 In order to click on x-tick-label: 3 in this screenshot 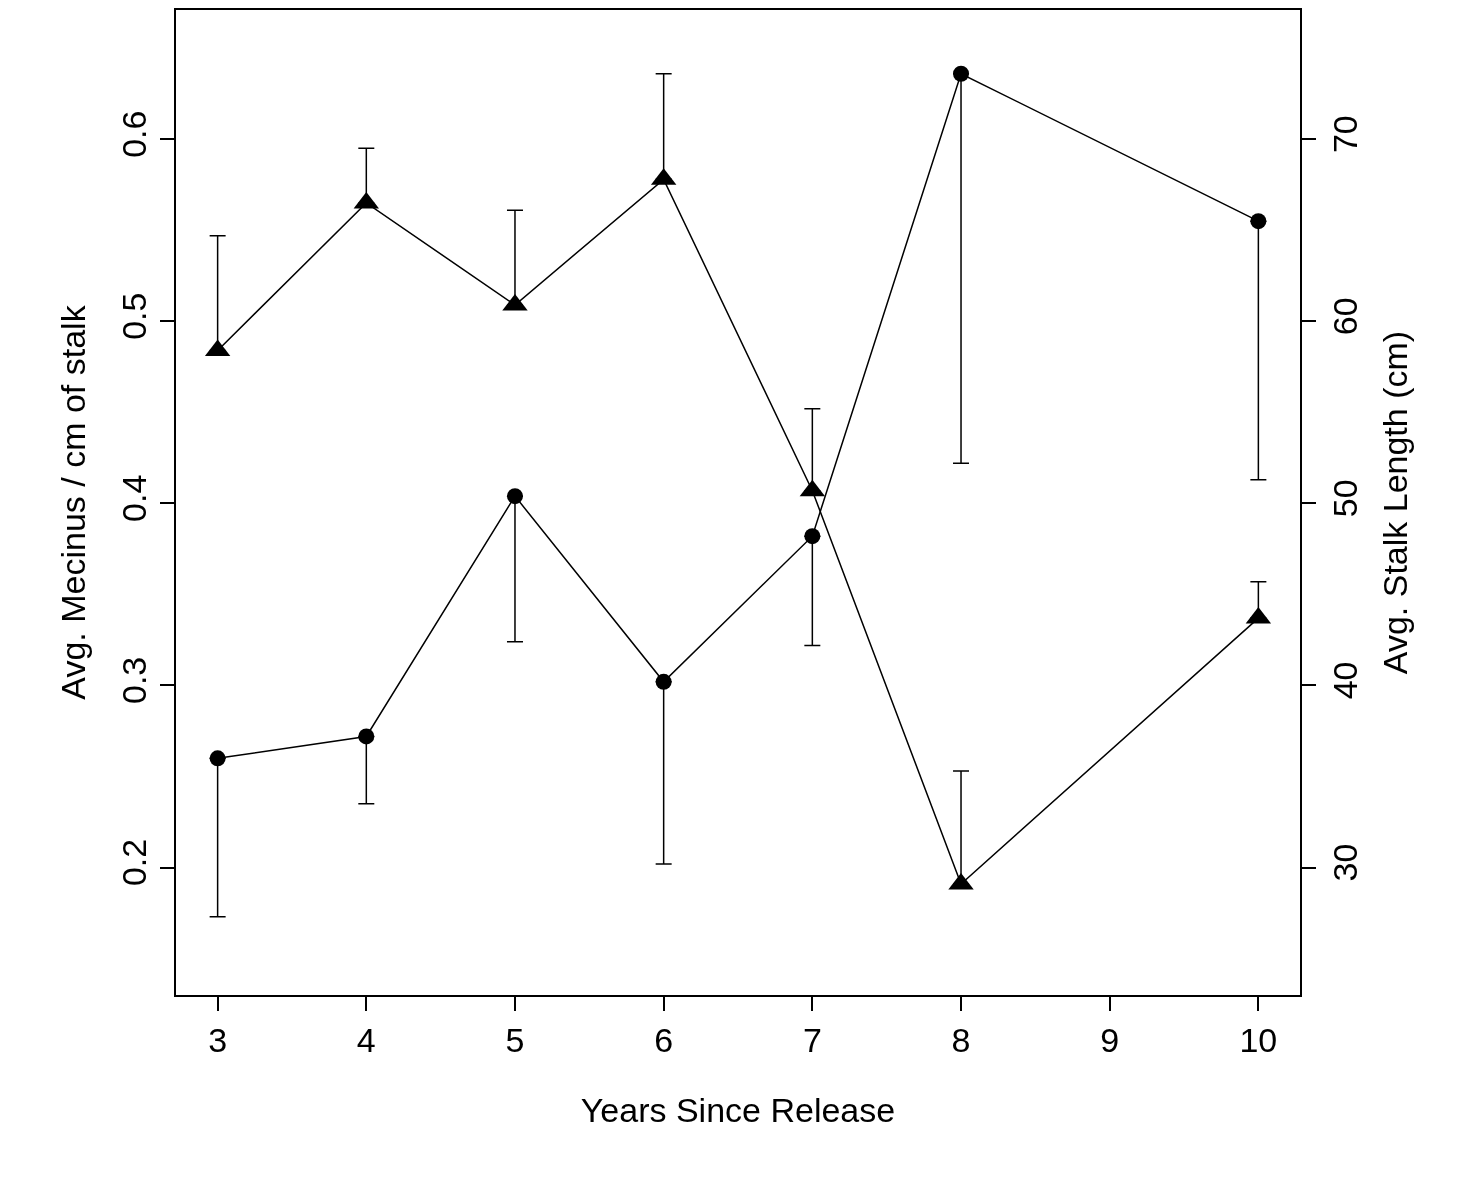, I will do `click(218, 1039)`.